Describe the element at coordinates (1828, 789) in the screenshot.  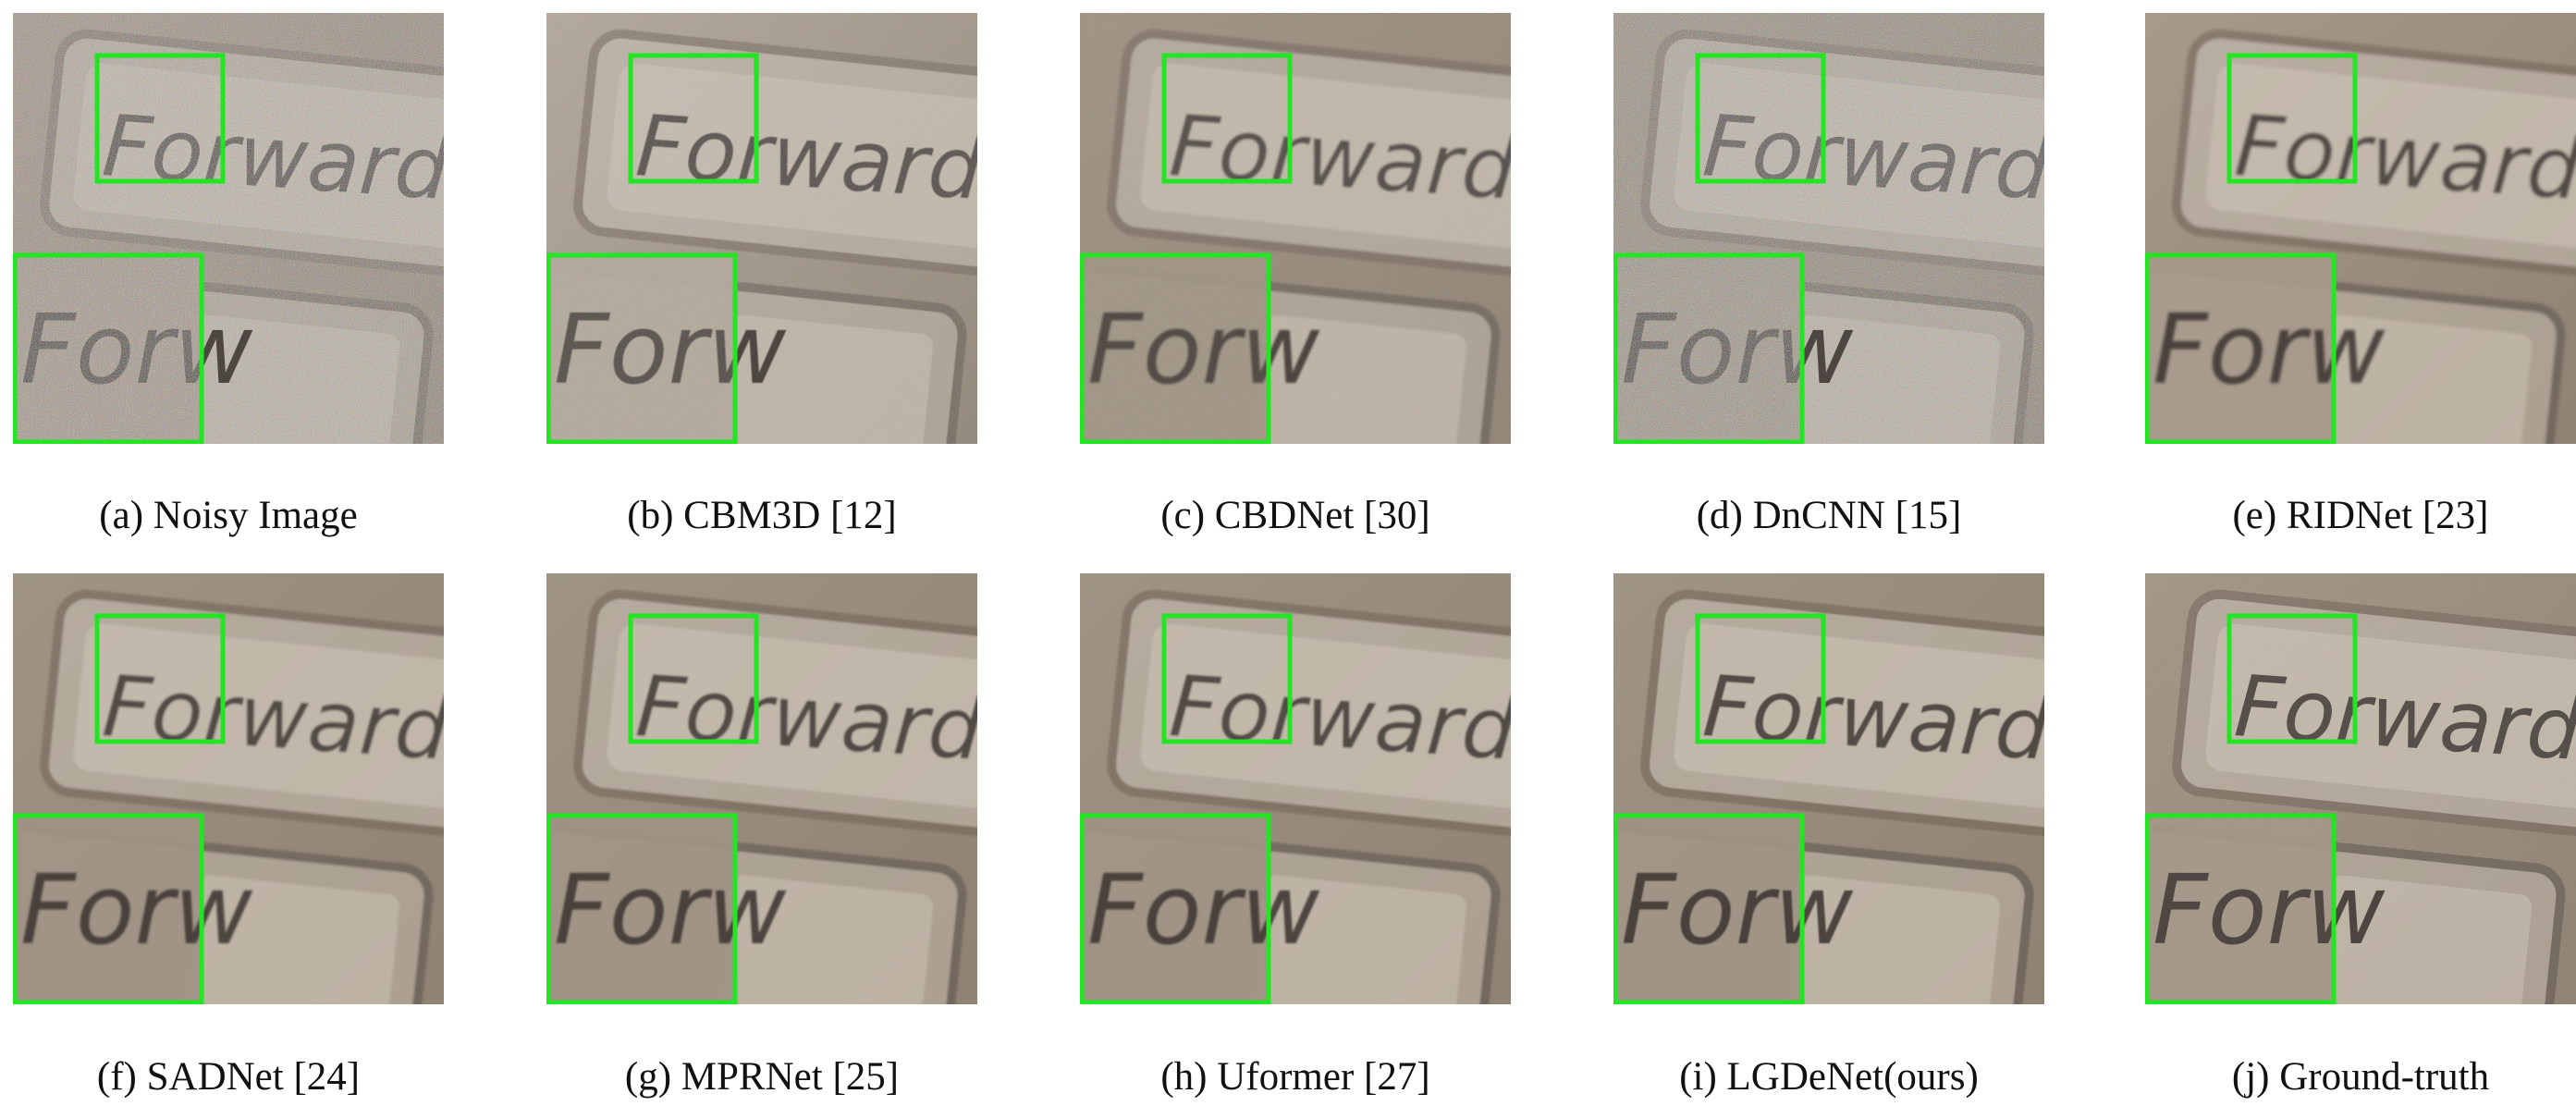
I see `image-panel-i: Forward Forw` at that location.